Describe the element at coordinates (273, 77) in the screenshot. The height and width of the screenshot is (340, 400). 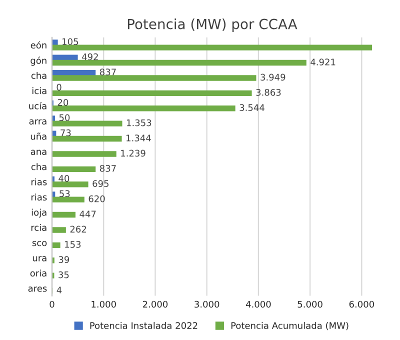
I see `data-label: 3.949` at that location.